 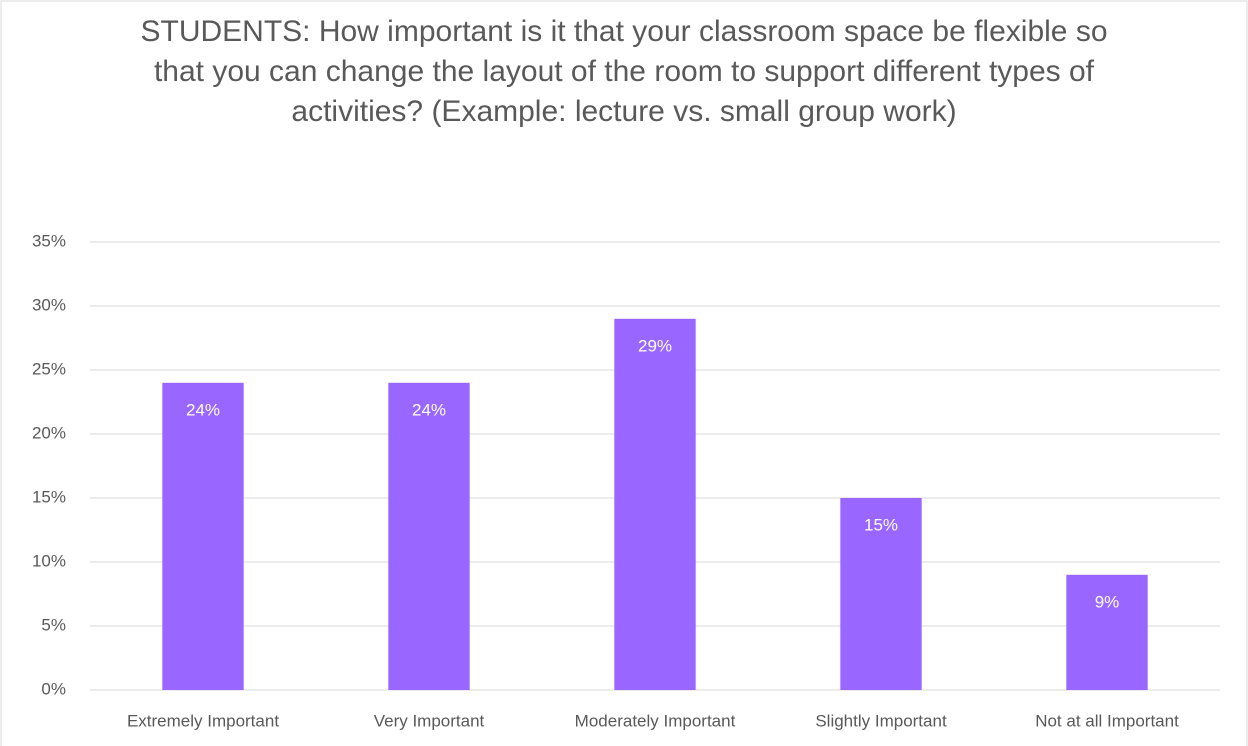 I want to click on y-tick-label: 15%, so click(x=49, y=496).